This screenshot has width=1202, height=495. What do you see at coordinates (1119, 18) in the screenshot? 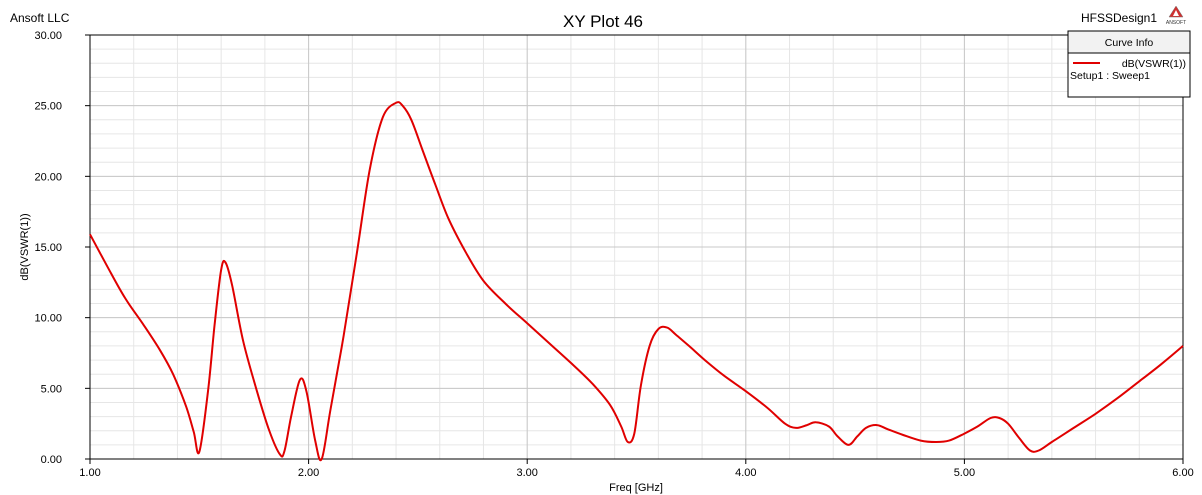
I see `design-name: HFSSDesign1` at bounding box center [1119, 18].